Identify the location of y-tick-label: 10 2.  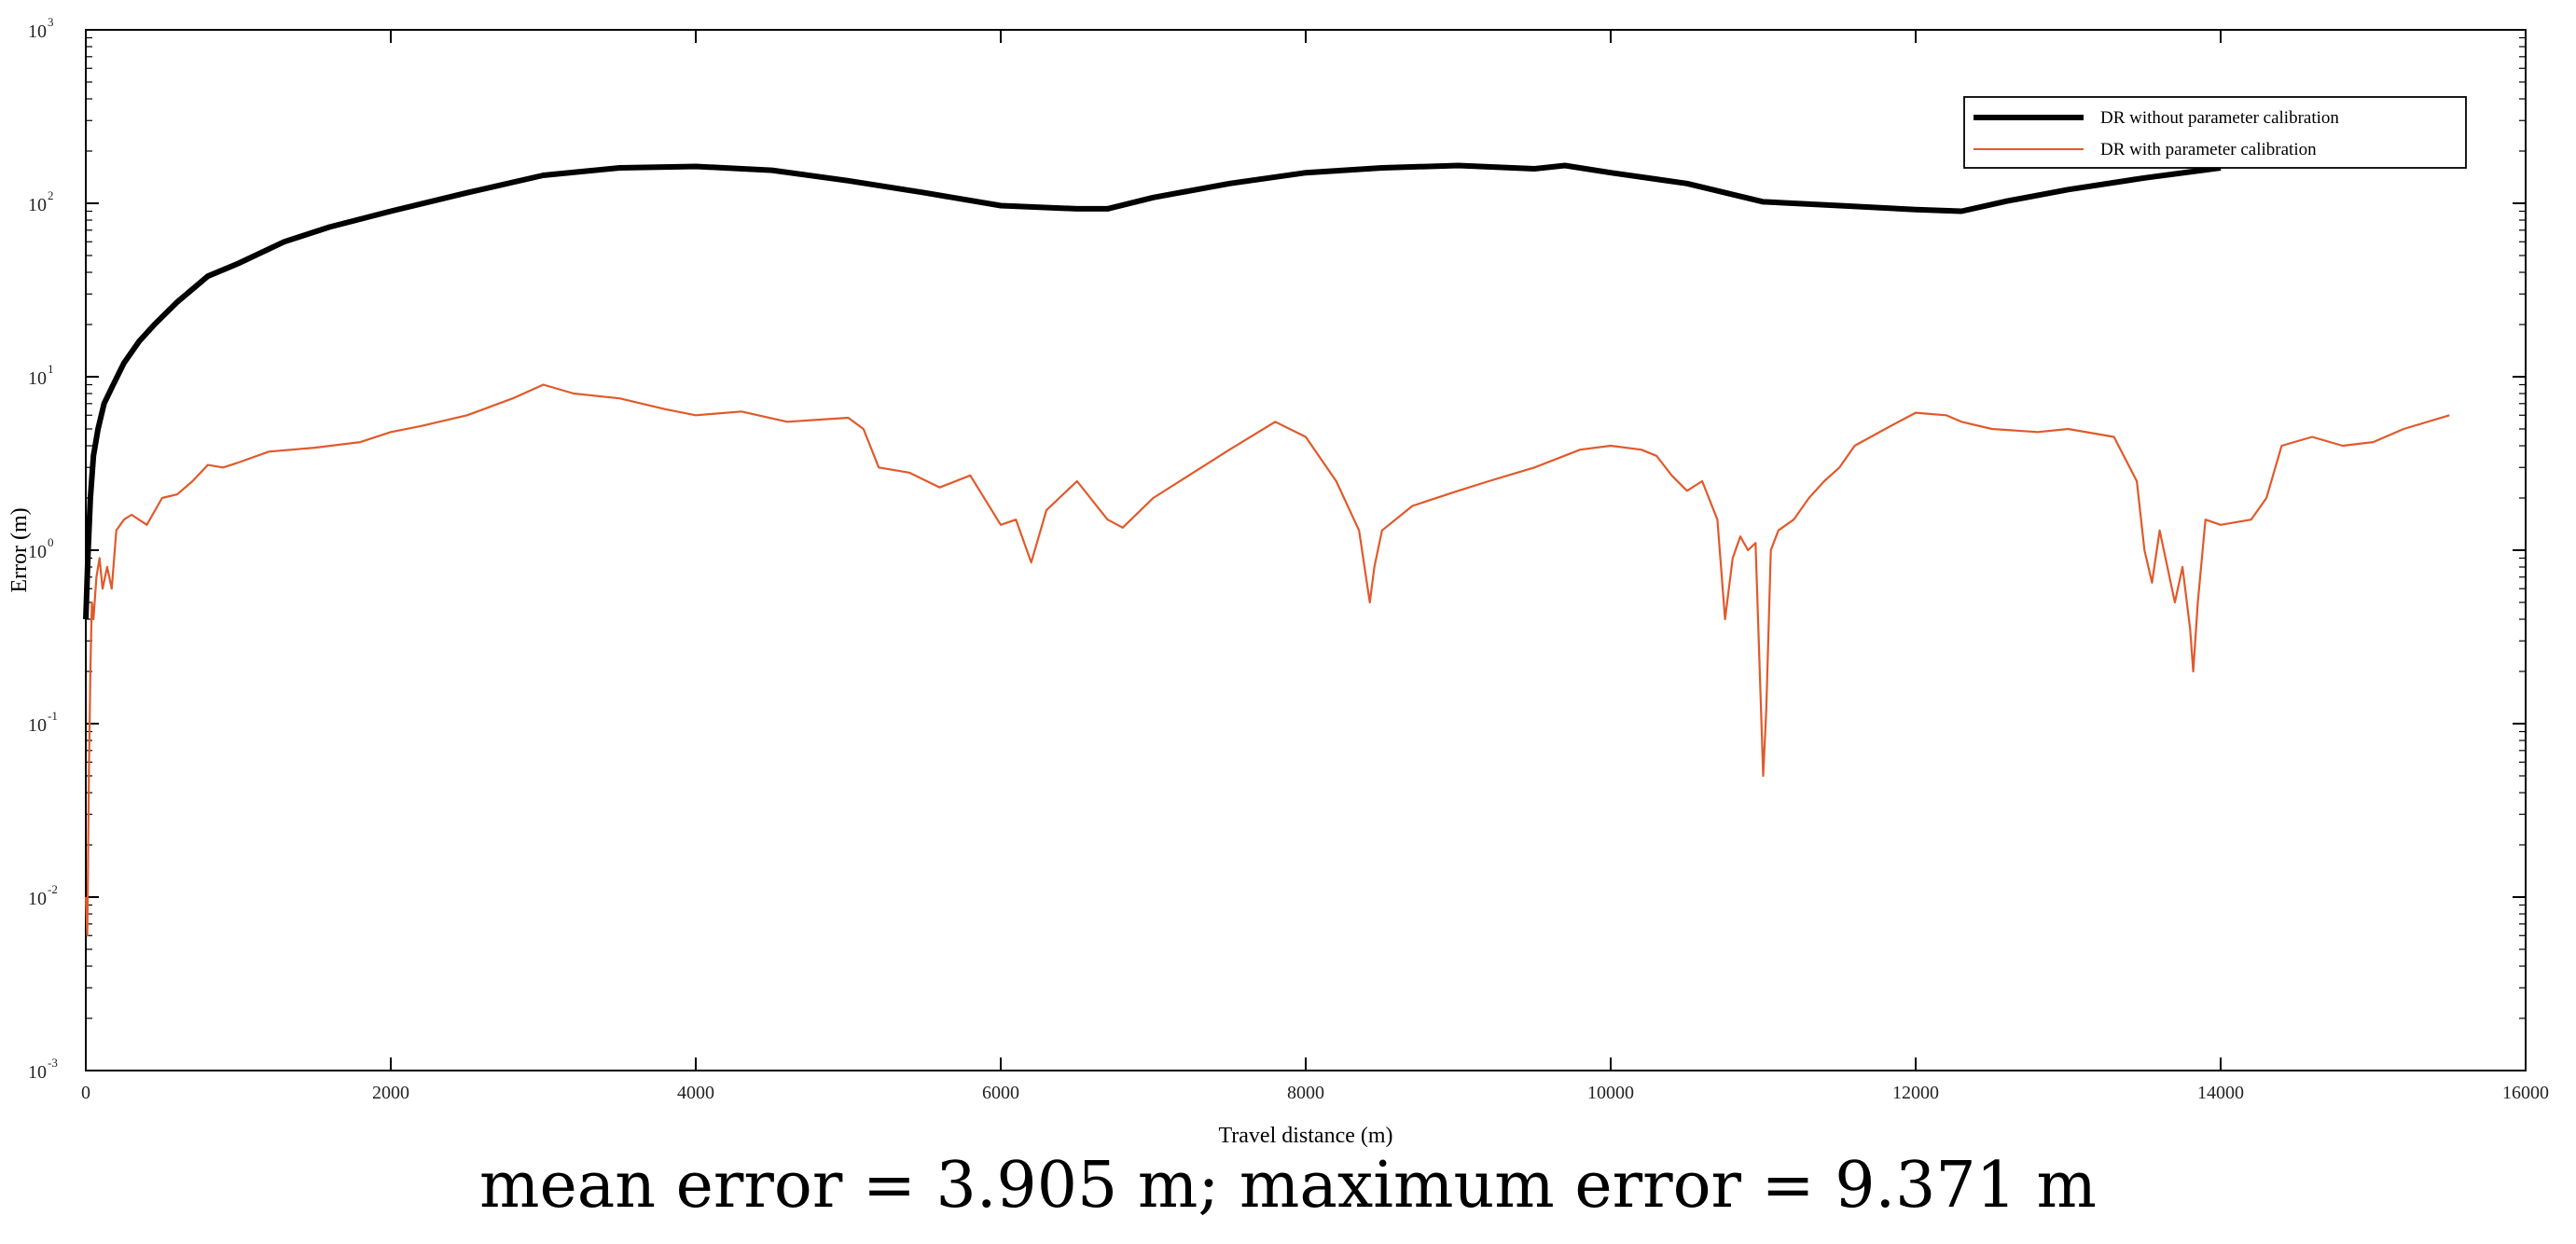
(41, 201).